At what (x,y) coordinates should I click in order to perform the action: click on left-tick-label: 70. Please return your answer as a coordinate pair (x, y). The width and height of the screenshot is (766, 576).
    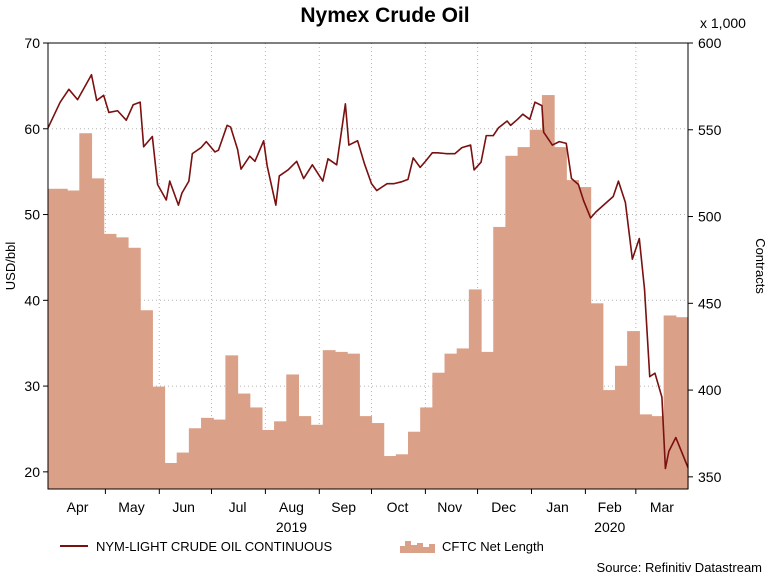
    Looking at the image, I should click on (32, 43).